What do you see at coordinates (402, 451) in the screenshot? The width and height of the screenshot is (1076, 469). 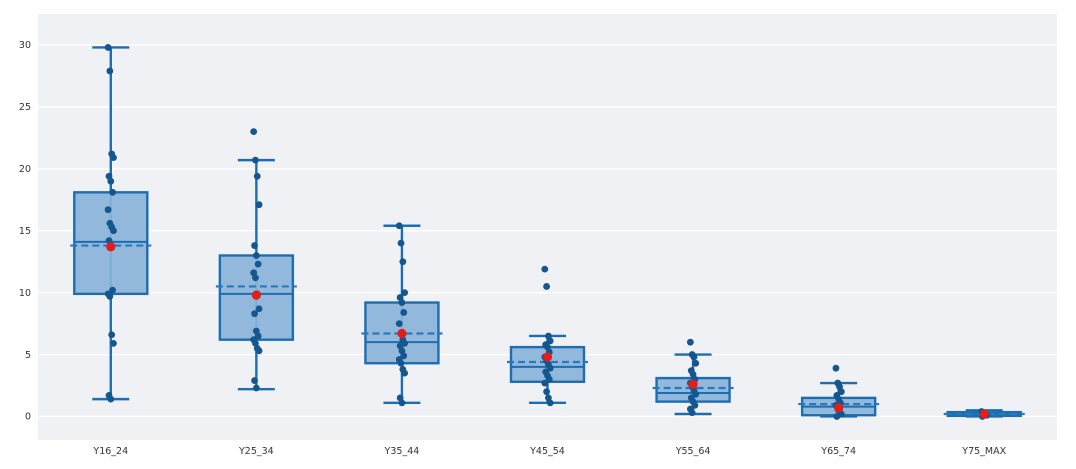 I see `x-axis-category-label: Y35_44` at bounding box center [402, 451].